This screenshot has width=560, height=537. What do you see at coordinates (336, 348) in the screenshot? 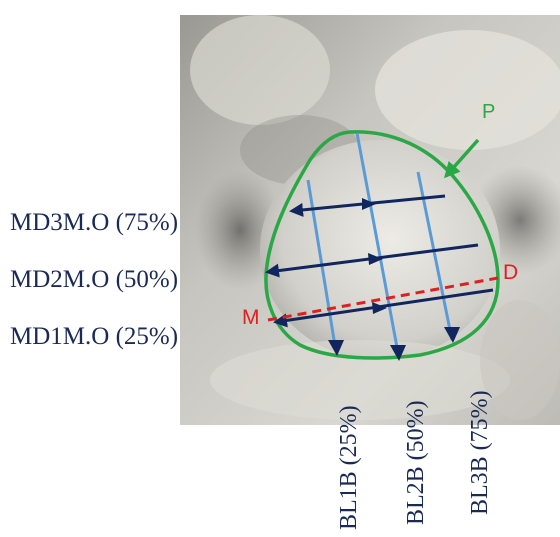
I see `bl1-arrowhead` at bounding box center [336, 348].